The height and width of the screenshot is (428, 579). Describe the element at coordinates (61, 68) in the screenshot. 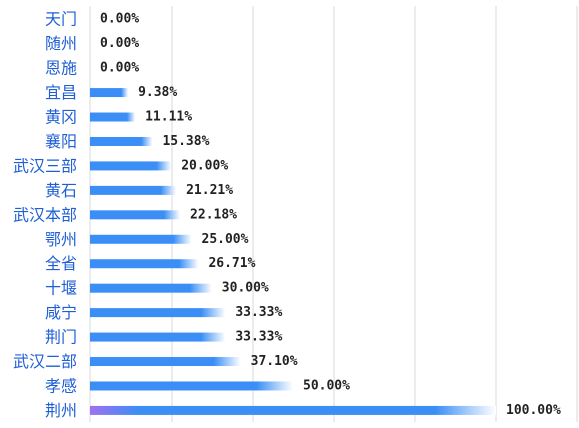

I see `category-label-2: 恩施` at that location.